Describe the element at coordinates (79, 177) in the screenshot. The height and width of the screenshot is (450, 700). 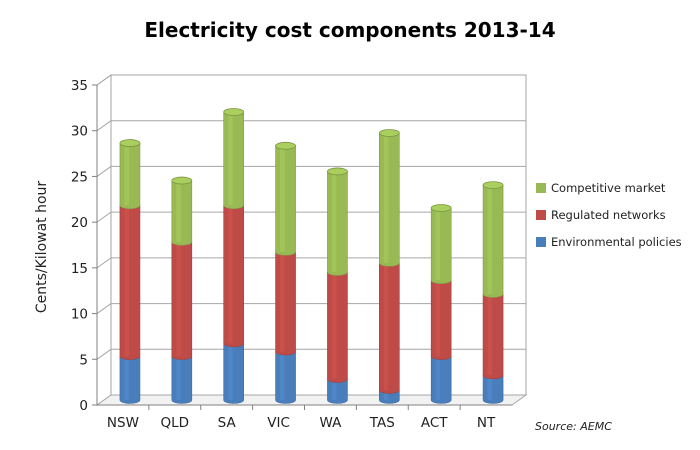
I see `y-tick-label: 25` at that location.